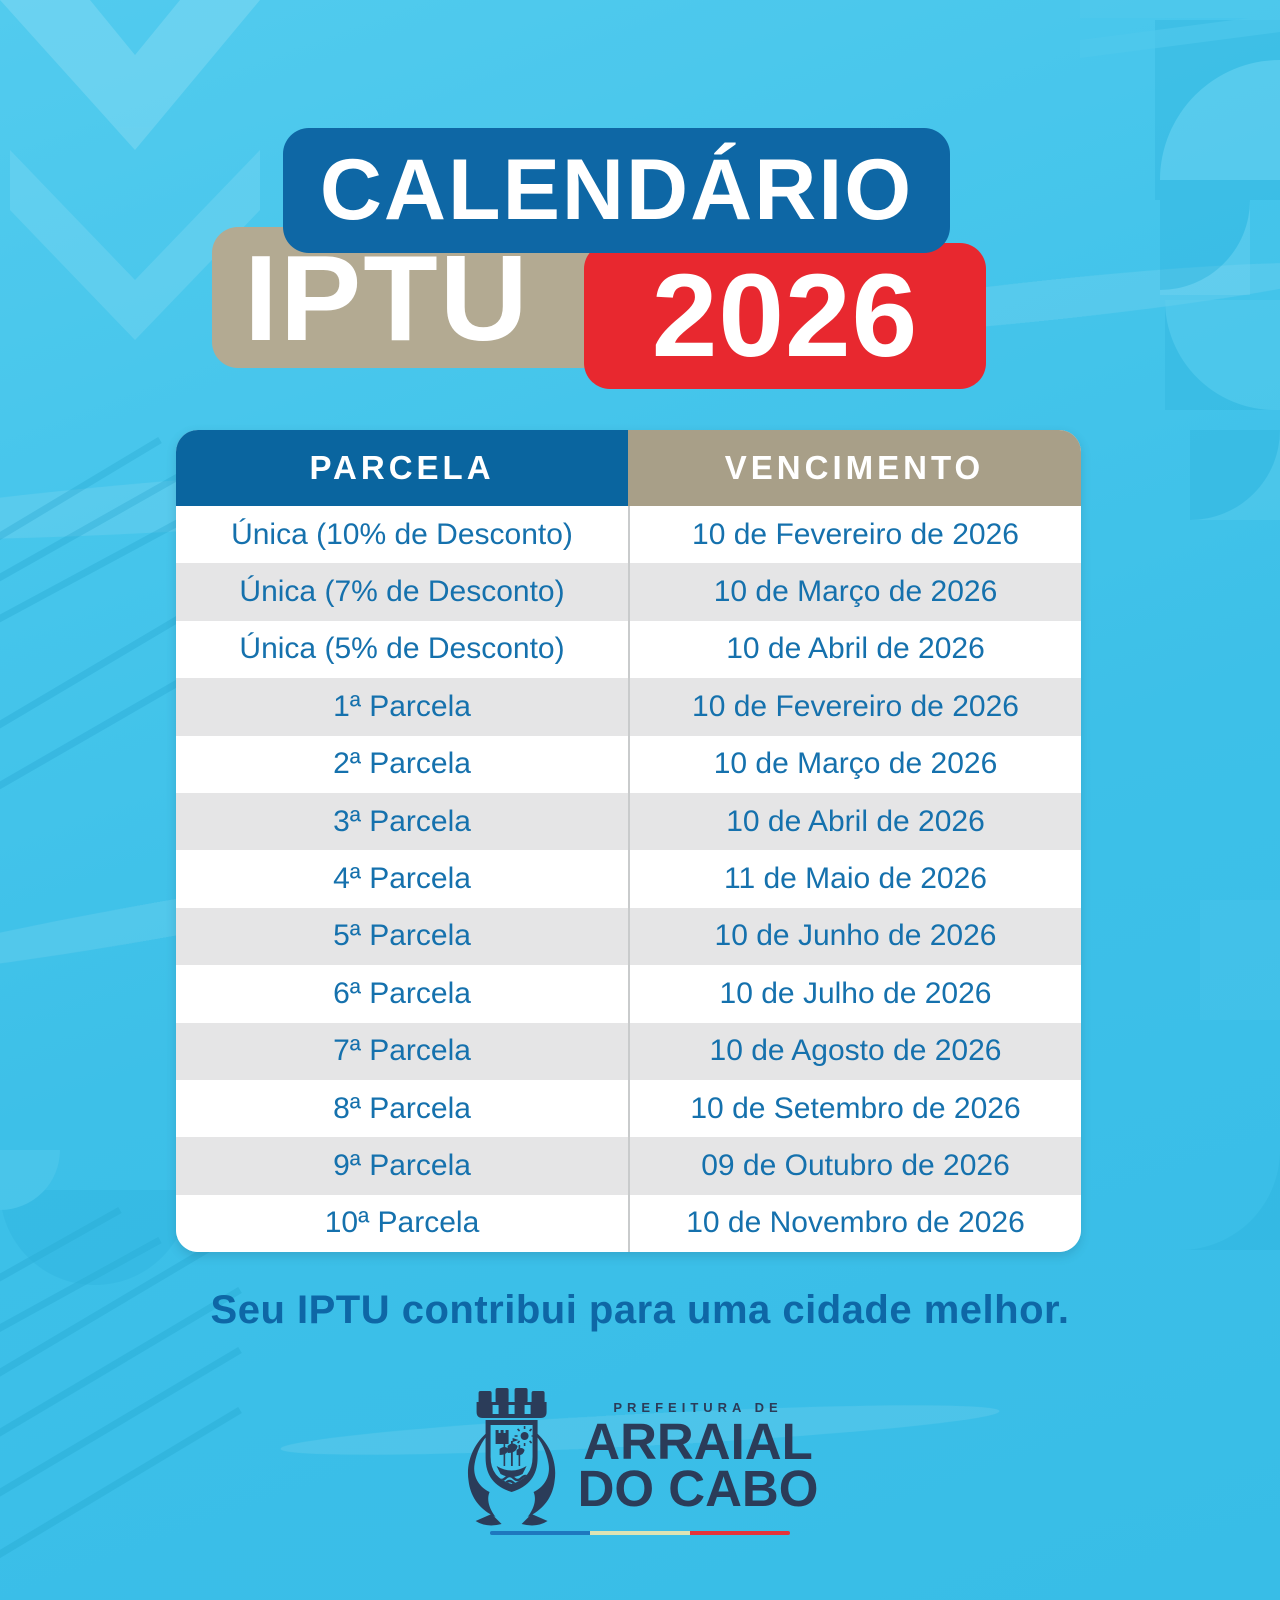  I want to click on column-header-parcela: PARCELA, so click(402, 468).